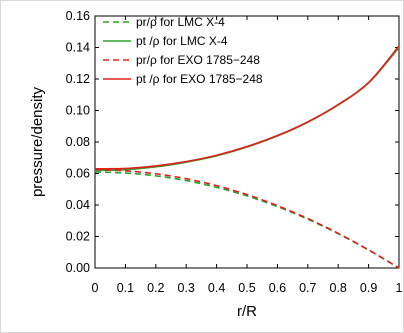 This screenshot has height=333, width=404. Describe the element at coordinates (155, 288) in the screenshot. I see `x-tick-label: 0.2` at that location.